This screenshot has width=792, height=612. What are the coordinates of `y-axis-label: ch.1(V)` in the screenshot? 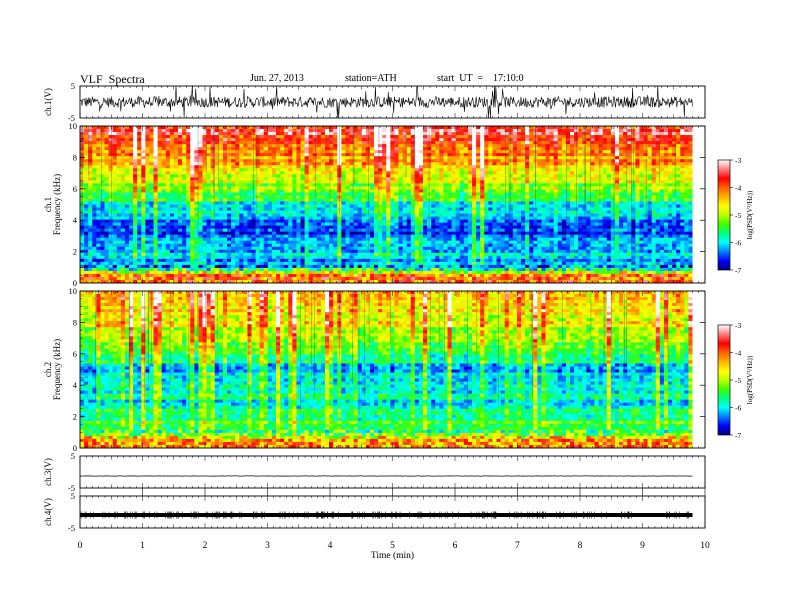 It's located at (48, 102).